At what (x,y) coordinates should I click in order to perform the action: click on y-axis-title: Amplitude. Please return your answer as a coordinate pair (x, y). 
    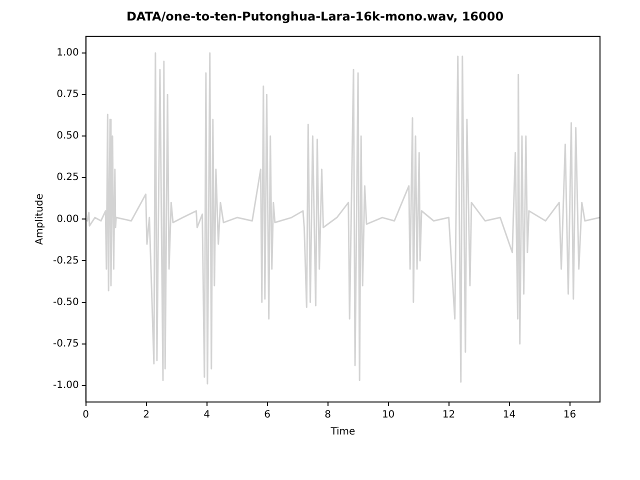
    Looking at the image, I should click on (40, 219).